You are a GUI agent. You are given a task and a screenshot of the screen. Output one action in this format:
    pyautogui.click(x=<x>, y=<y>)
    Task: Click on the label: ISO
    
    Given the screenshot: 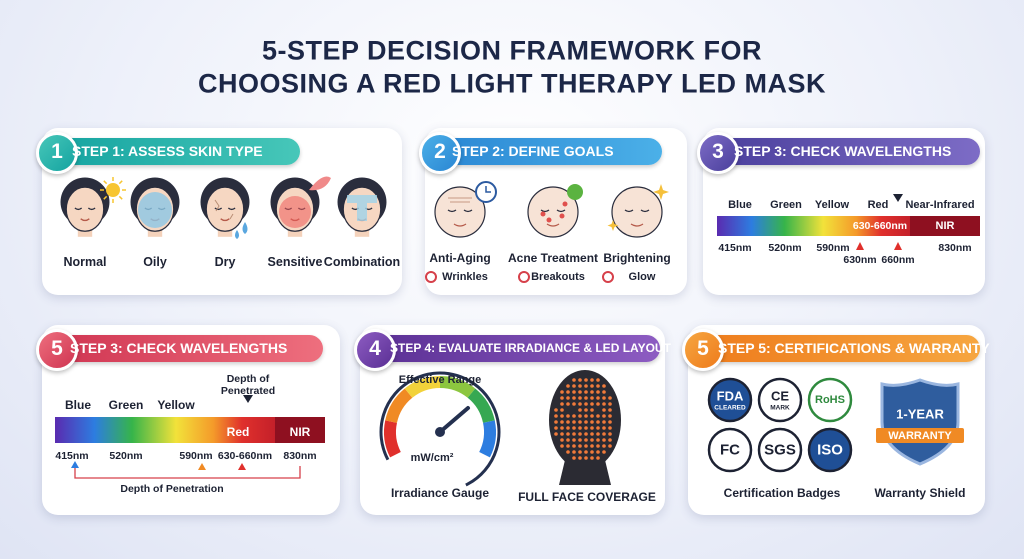 What is the action you would take?
    pyautogui.click(x=830, y=450)
    